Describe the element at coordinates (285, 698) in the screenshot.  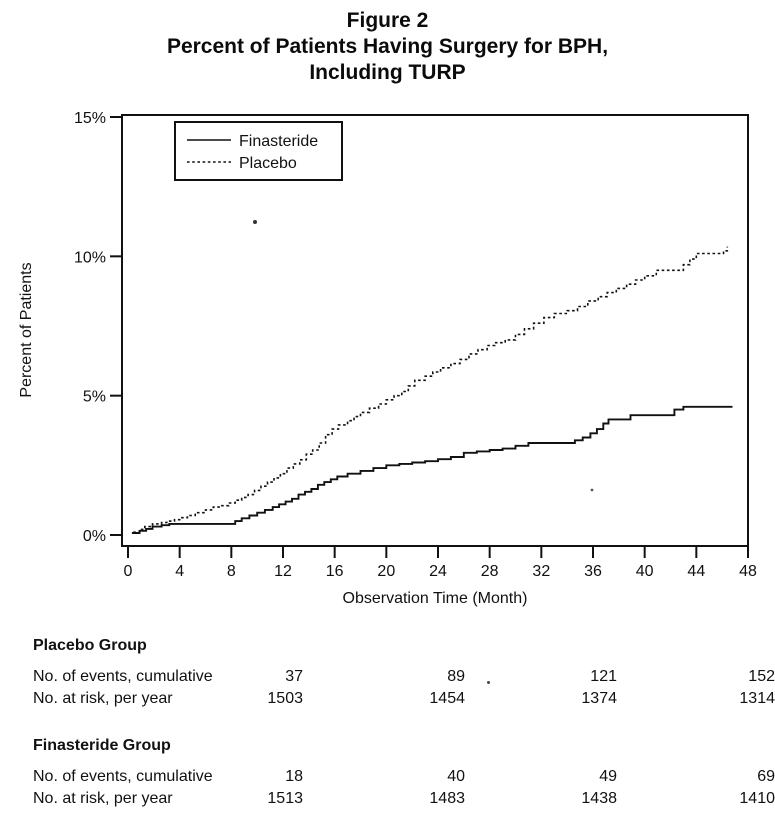
I see `cell-value: 1503` at that location.